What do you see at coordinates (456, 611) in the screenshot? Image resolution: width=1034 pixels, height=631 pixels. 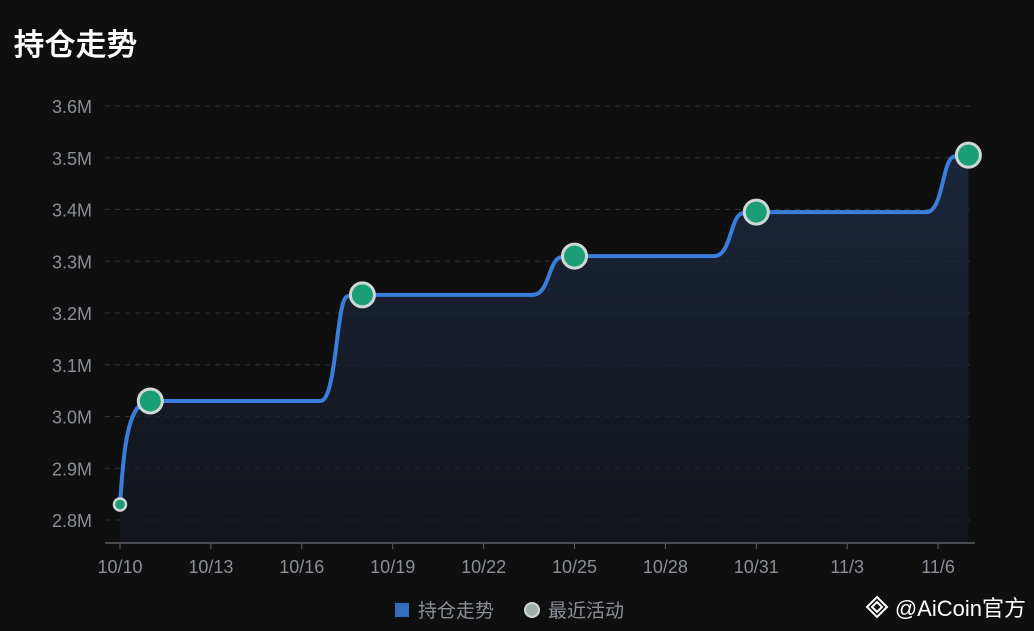 I see `legend-series-label: 持仓走势` at bounding box center [456, 611].